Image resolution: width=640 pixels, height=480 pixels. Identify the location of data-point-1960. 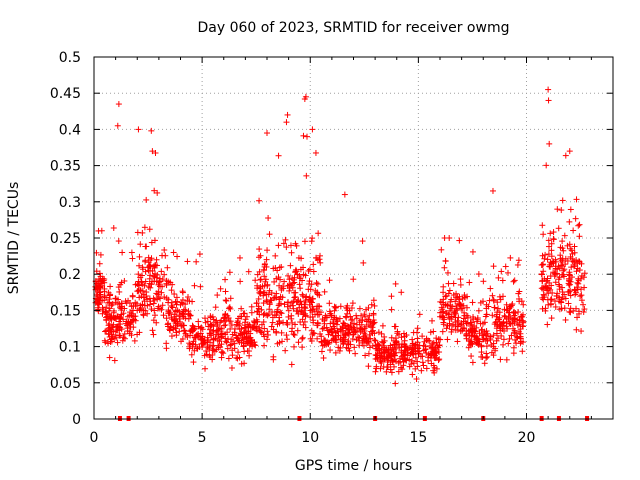
(549, 264).